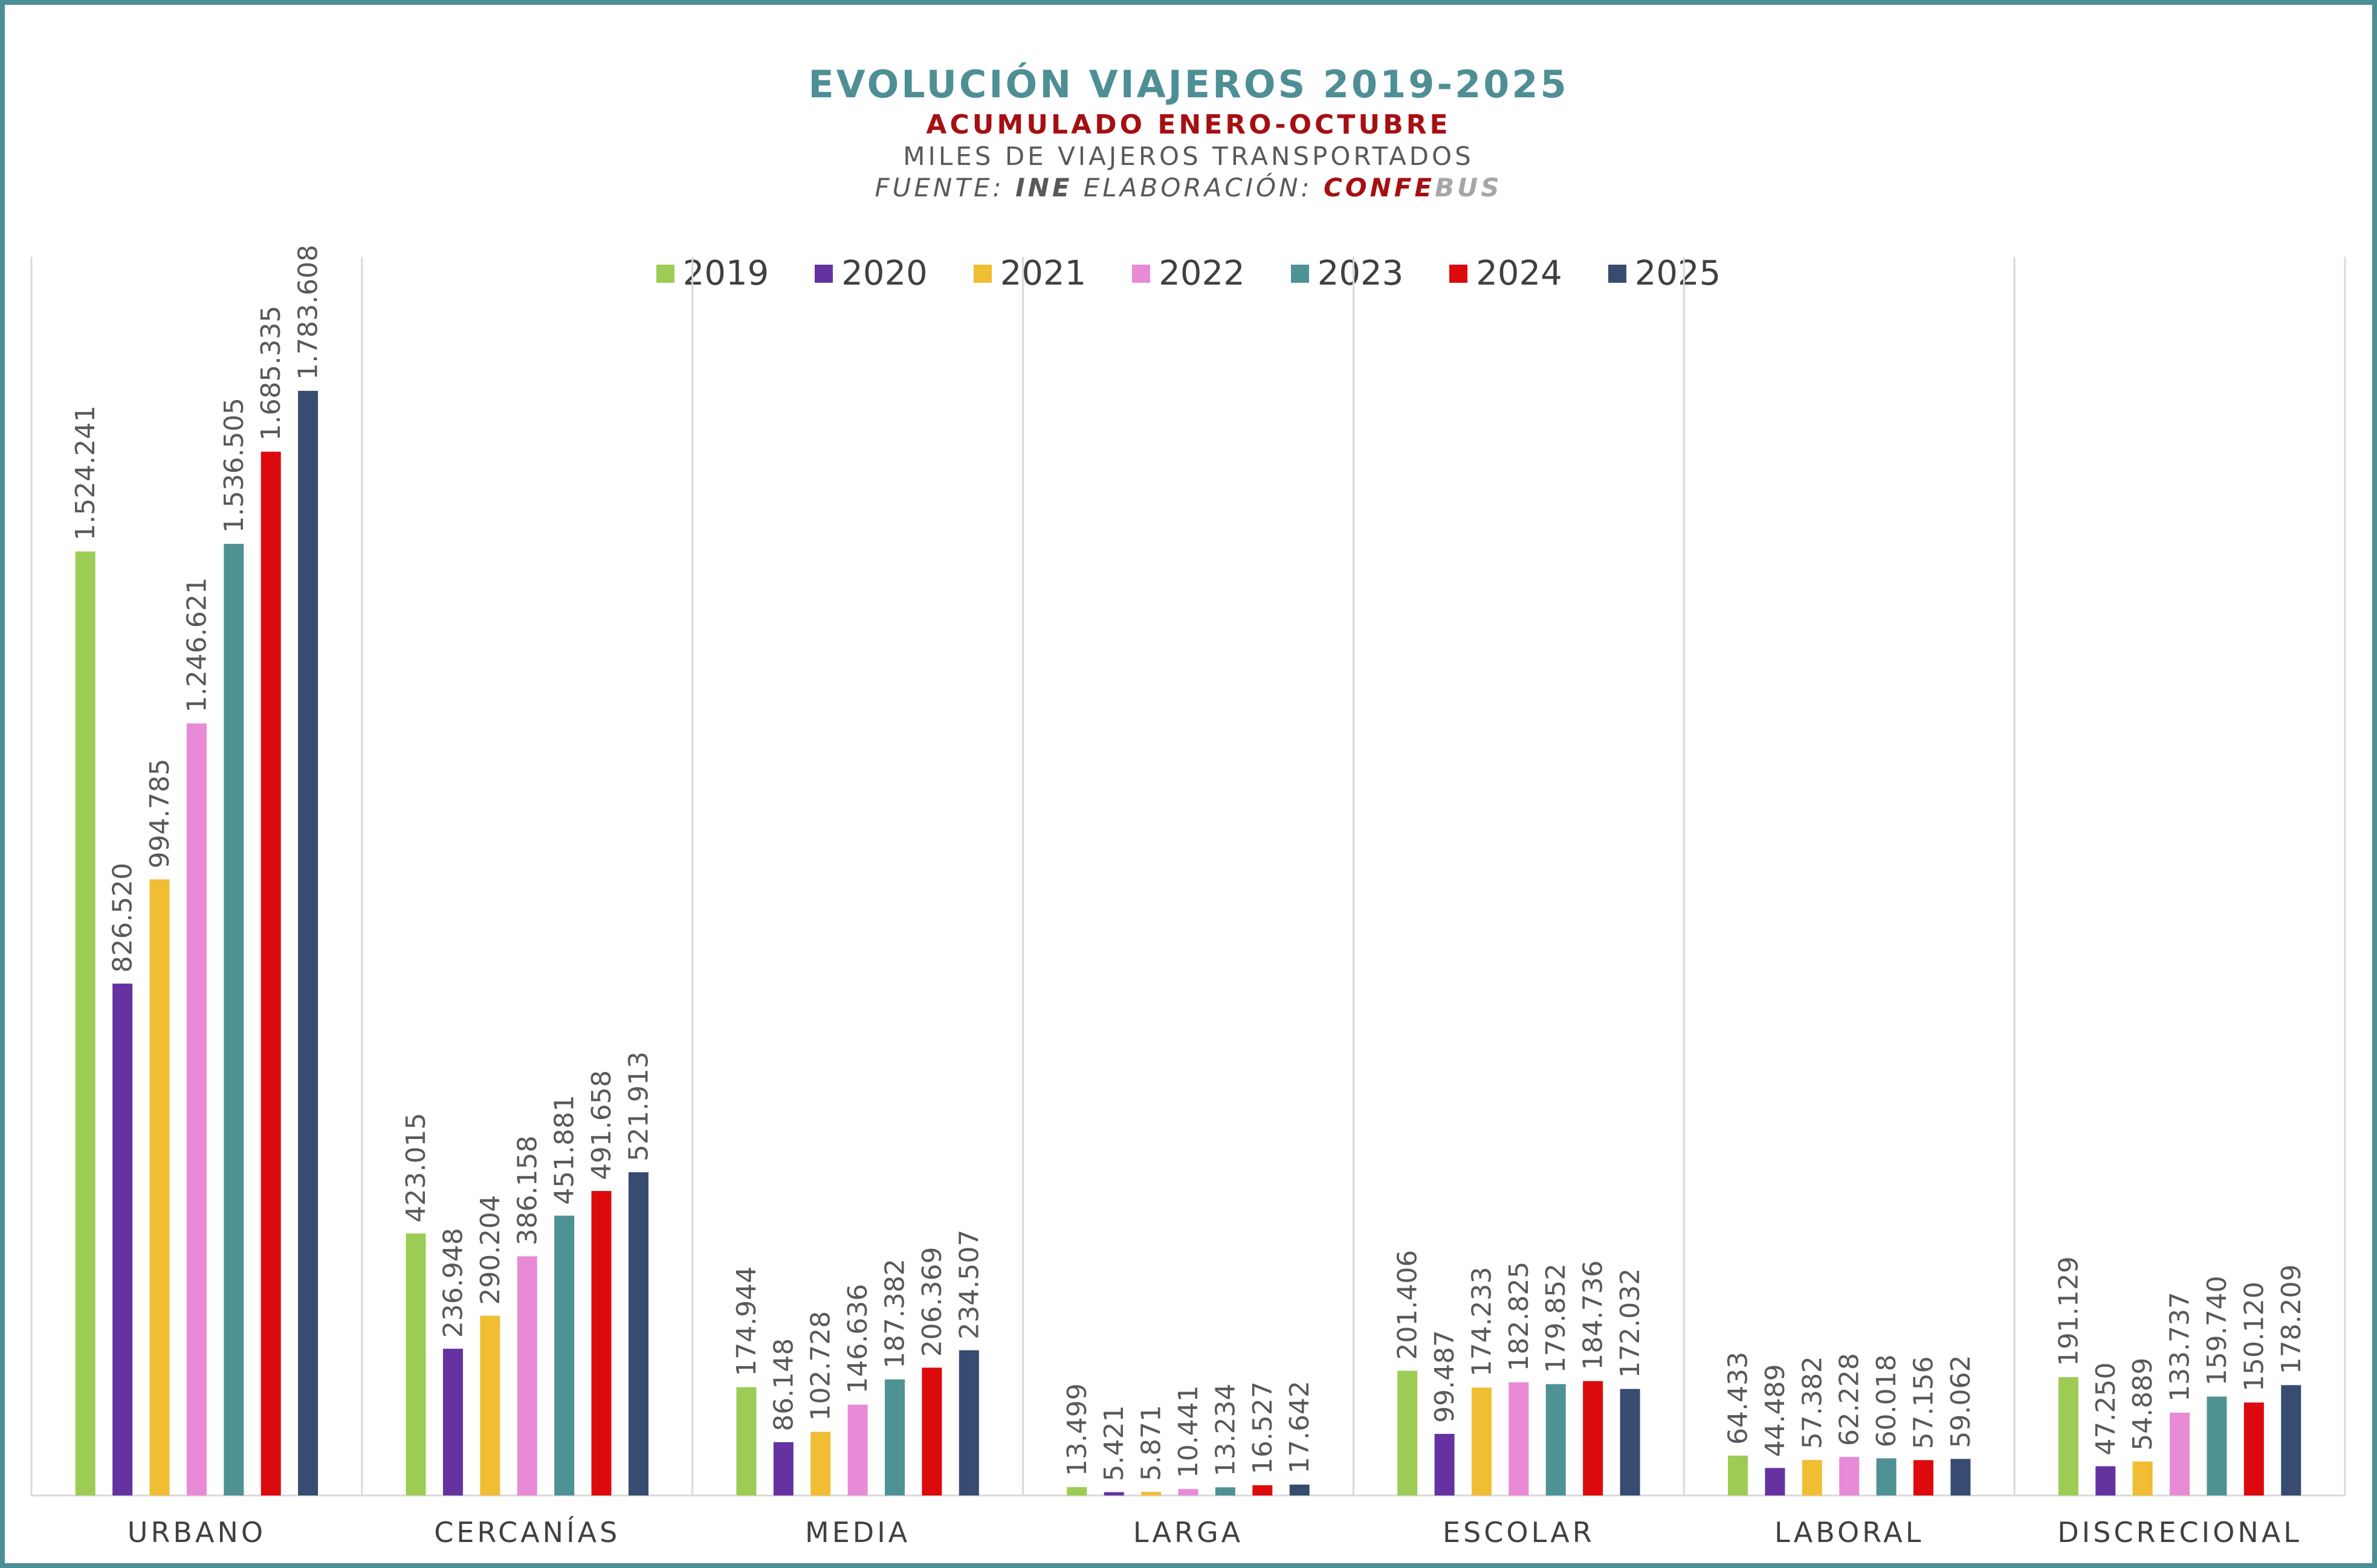 The height and width of the screenshot is (1568, 2377). Describe the element at coordinates (1188, 274) in the screenshot. I see `legend-item-2022: 2022` at that location.